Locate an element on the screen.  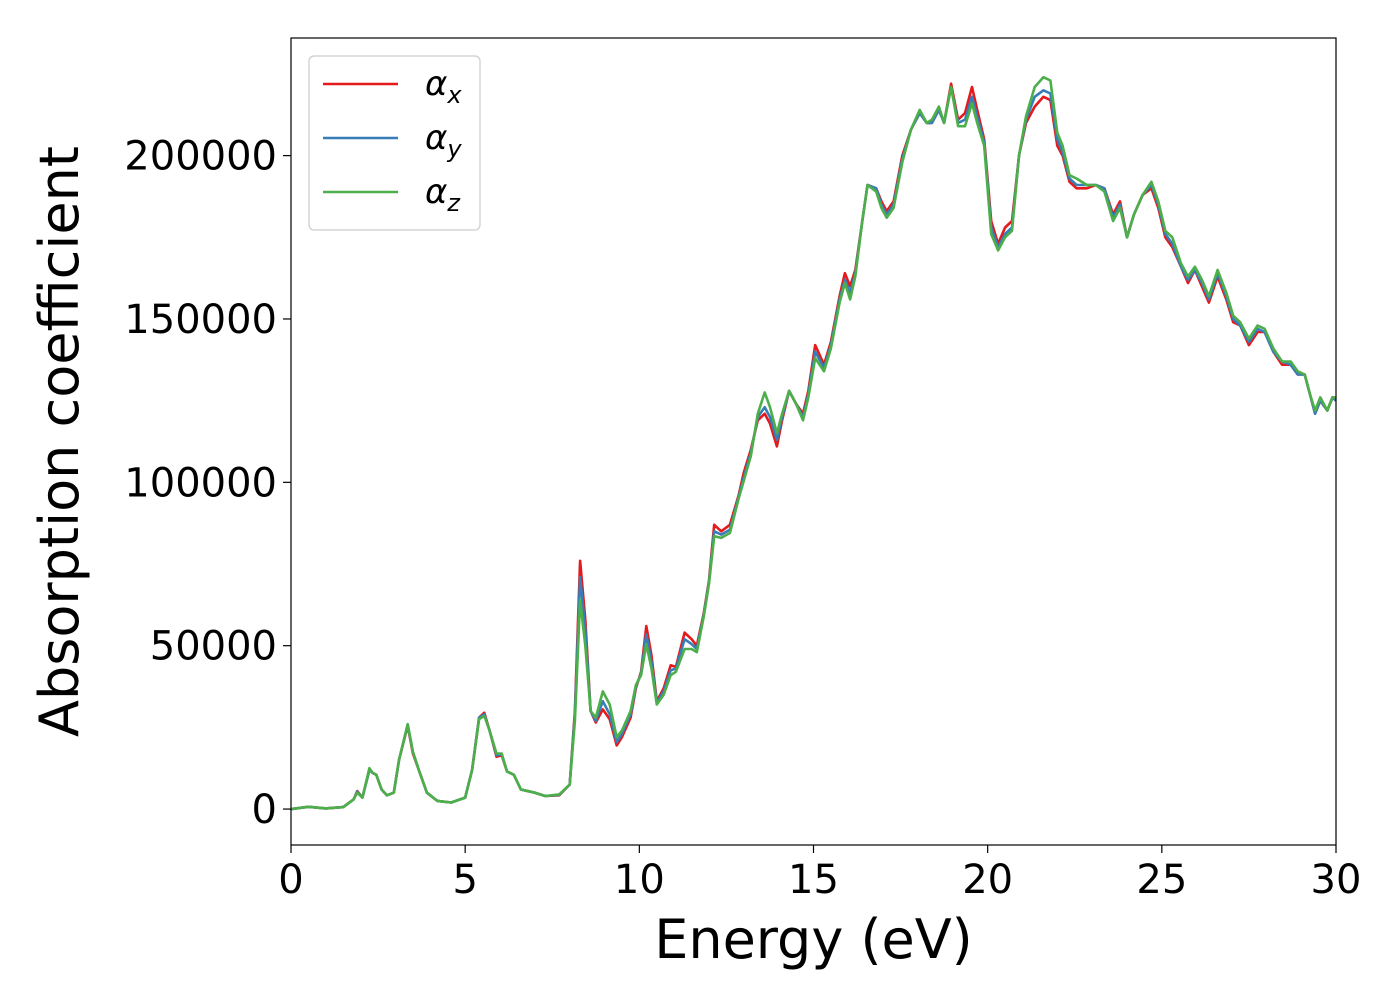
legend-box is located at coordinates (394, 143).